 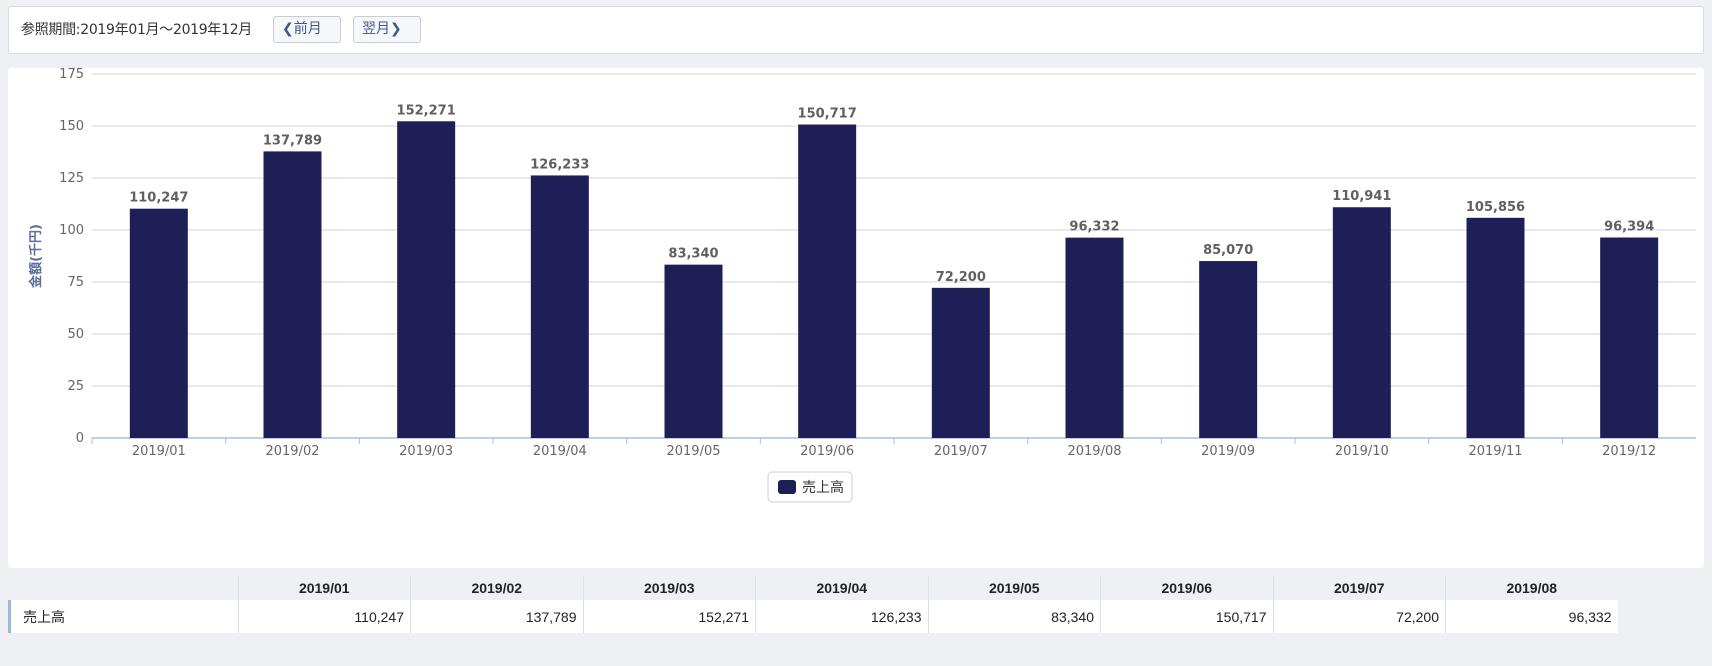 I want to click on data-label: 105,856, so click(x=1495, y=207).